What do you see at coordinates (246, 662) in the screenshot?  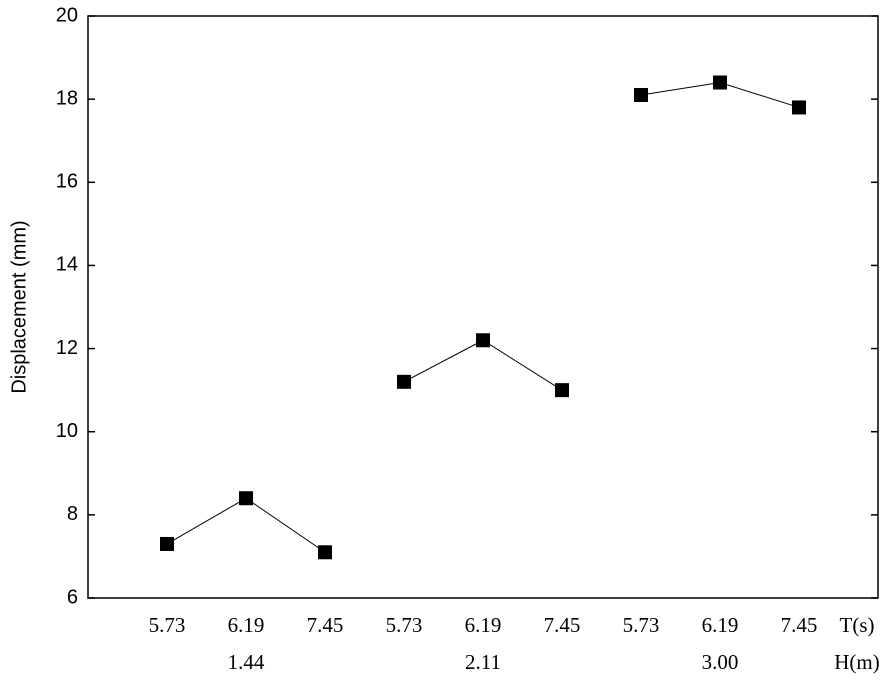 I see `group-label: 1.44` at bounding box center [246, 662].